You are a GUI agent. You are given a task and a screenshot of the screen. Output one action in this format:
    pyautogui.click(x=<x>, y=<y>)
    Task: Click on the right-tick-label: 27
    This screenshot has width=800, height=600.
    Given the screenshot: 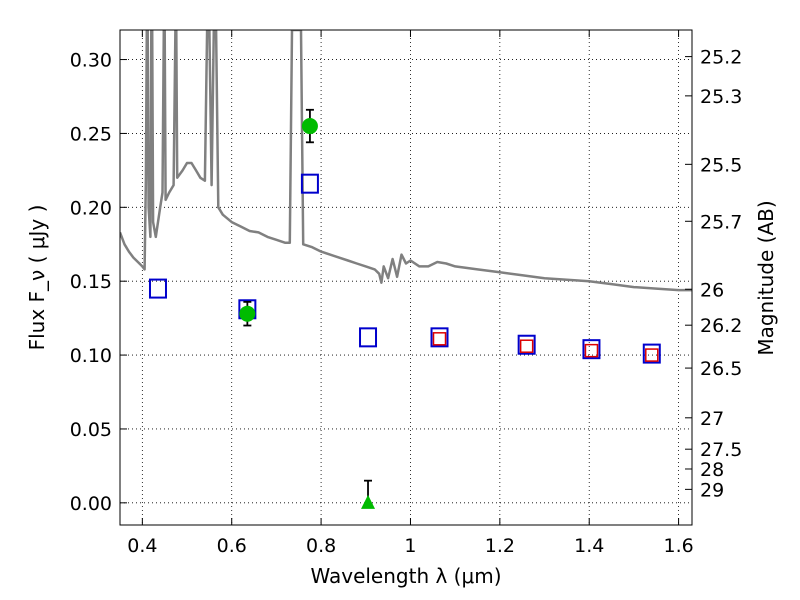 What is the action you would take?
    pyautogui.click(x=712, y=419)
    